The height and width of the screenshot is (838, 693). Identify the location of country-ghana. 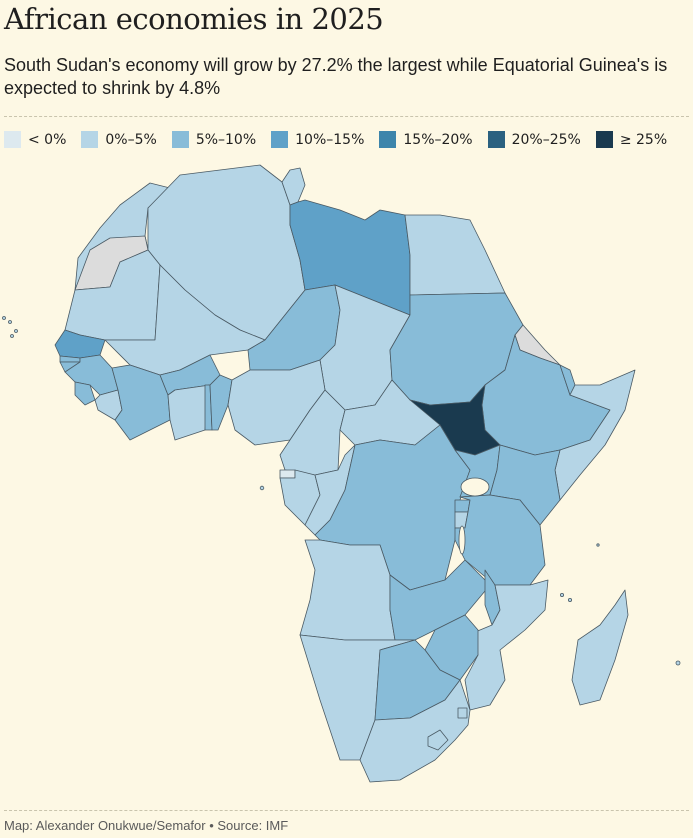
(189, 412).